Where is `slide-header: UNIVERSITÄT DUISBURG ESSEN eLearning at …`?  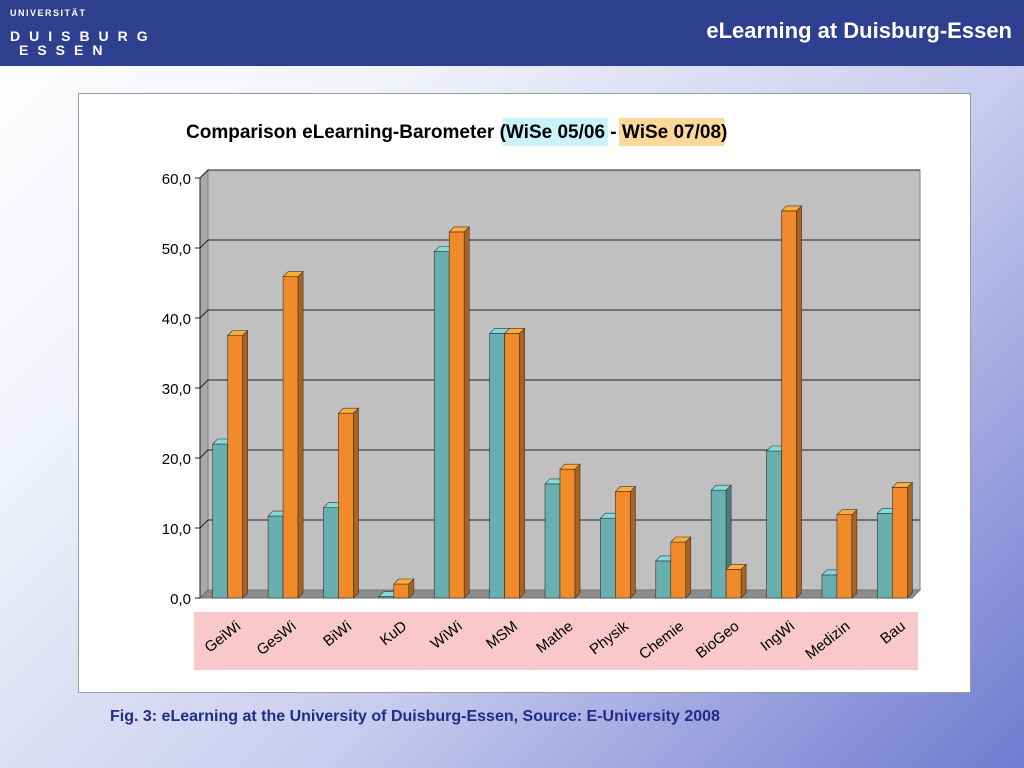 slide-header: UNIVERSITÄT DUISBURG ESSEN eLearning at … is located at coordinates (512, 33).